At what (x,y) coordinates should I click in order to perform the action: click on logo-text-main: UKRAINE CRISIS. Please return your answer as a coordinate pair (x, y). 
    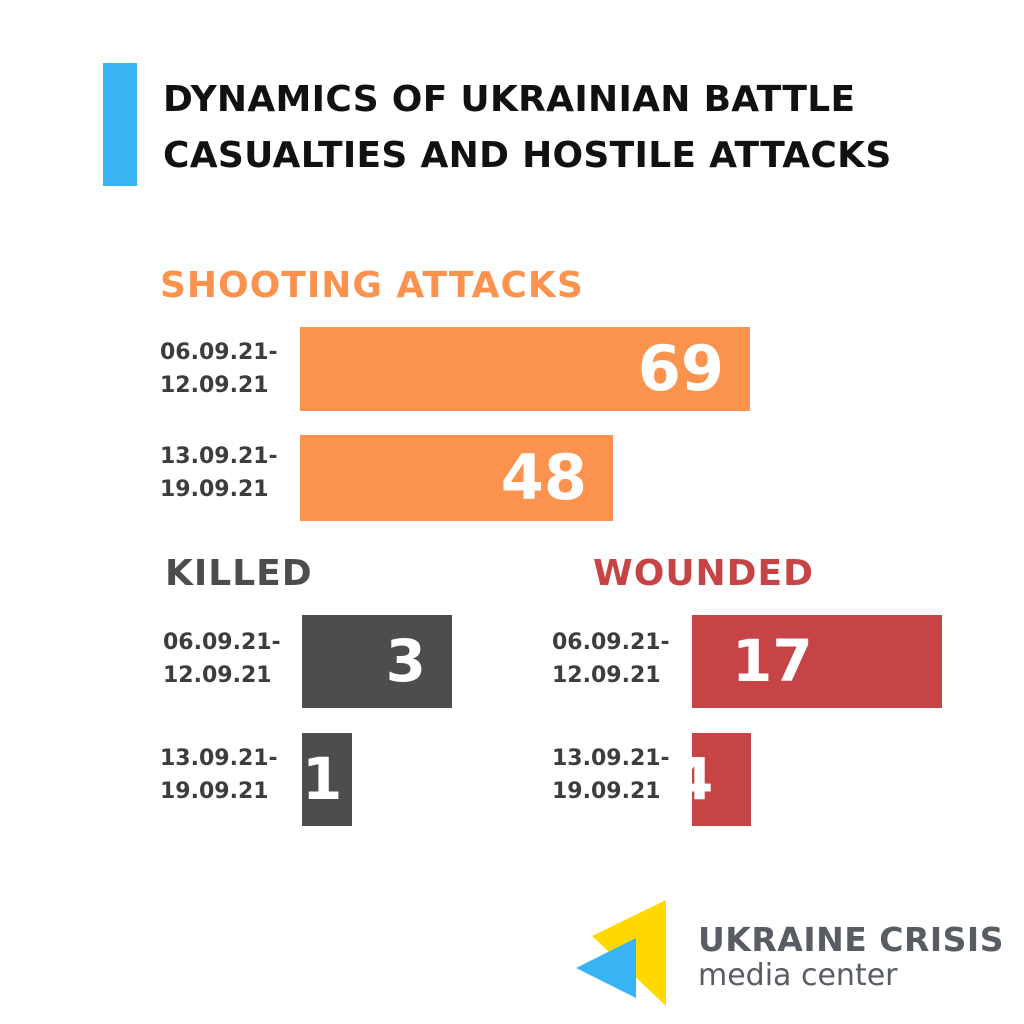
    Looking at the image, I should click on (851, 939).